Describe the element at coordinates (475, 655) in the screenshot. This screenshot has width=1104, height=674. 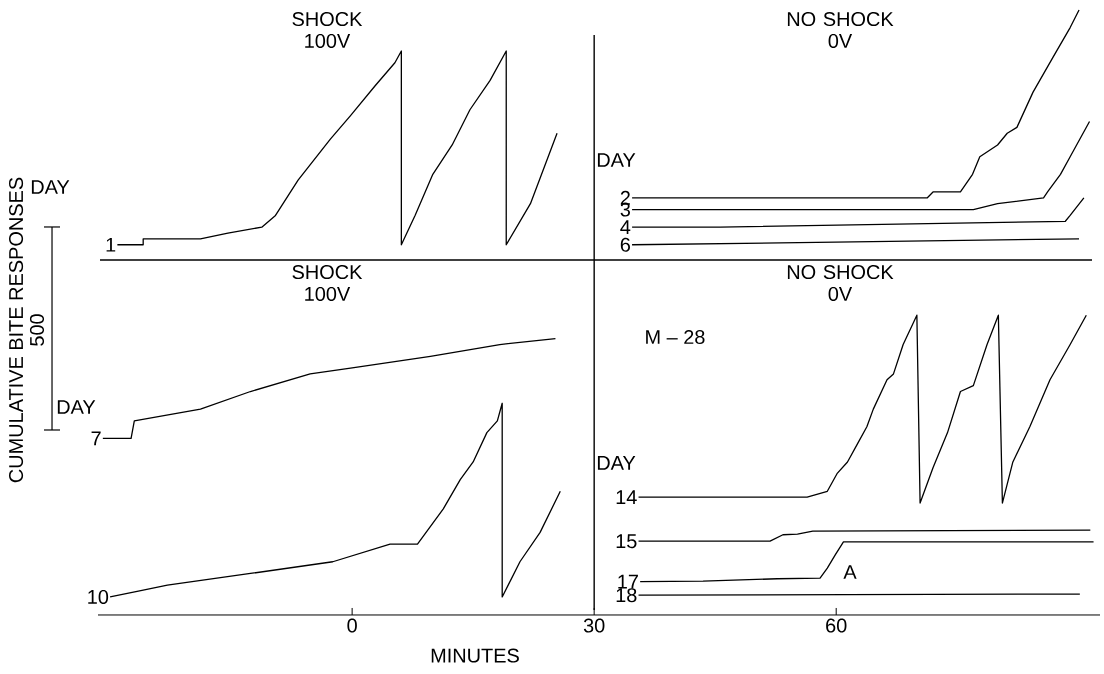
I see `x-axis-title: MINUTES` at that location.